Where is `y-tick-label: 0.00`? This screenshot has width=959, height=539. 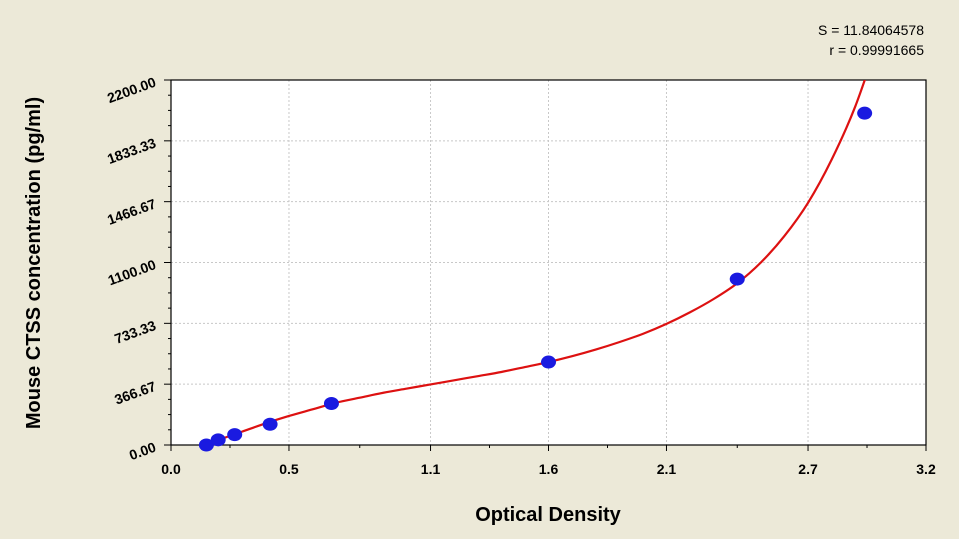 y-tick-label: 0.00 is located at coordinates (142, 451).